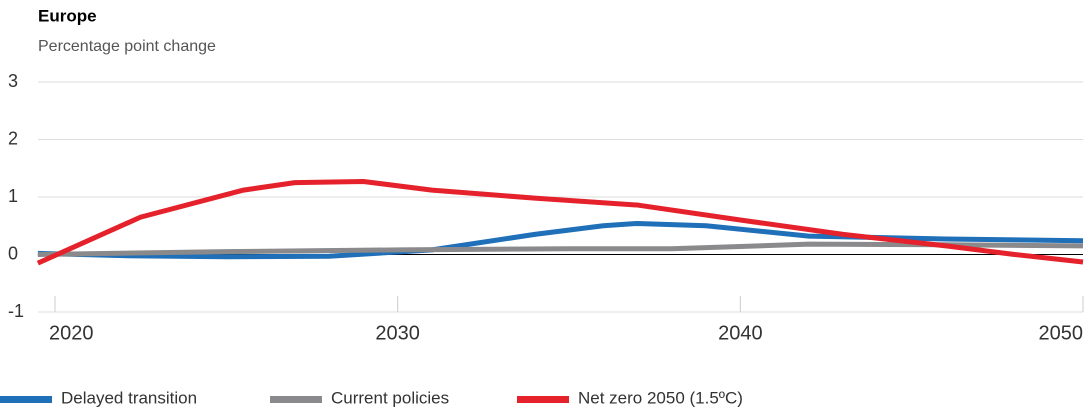 Image resolution: width=1091 pixels, height=419 pixels. What do you see at coordinates (13, 253) in the screenshot?
I see `y-tick-label: 0` at bounding box center [13, 253].